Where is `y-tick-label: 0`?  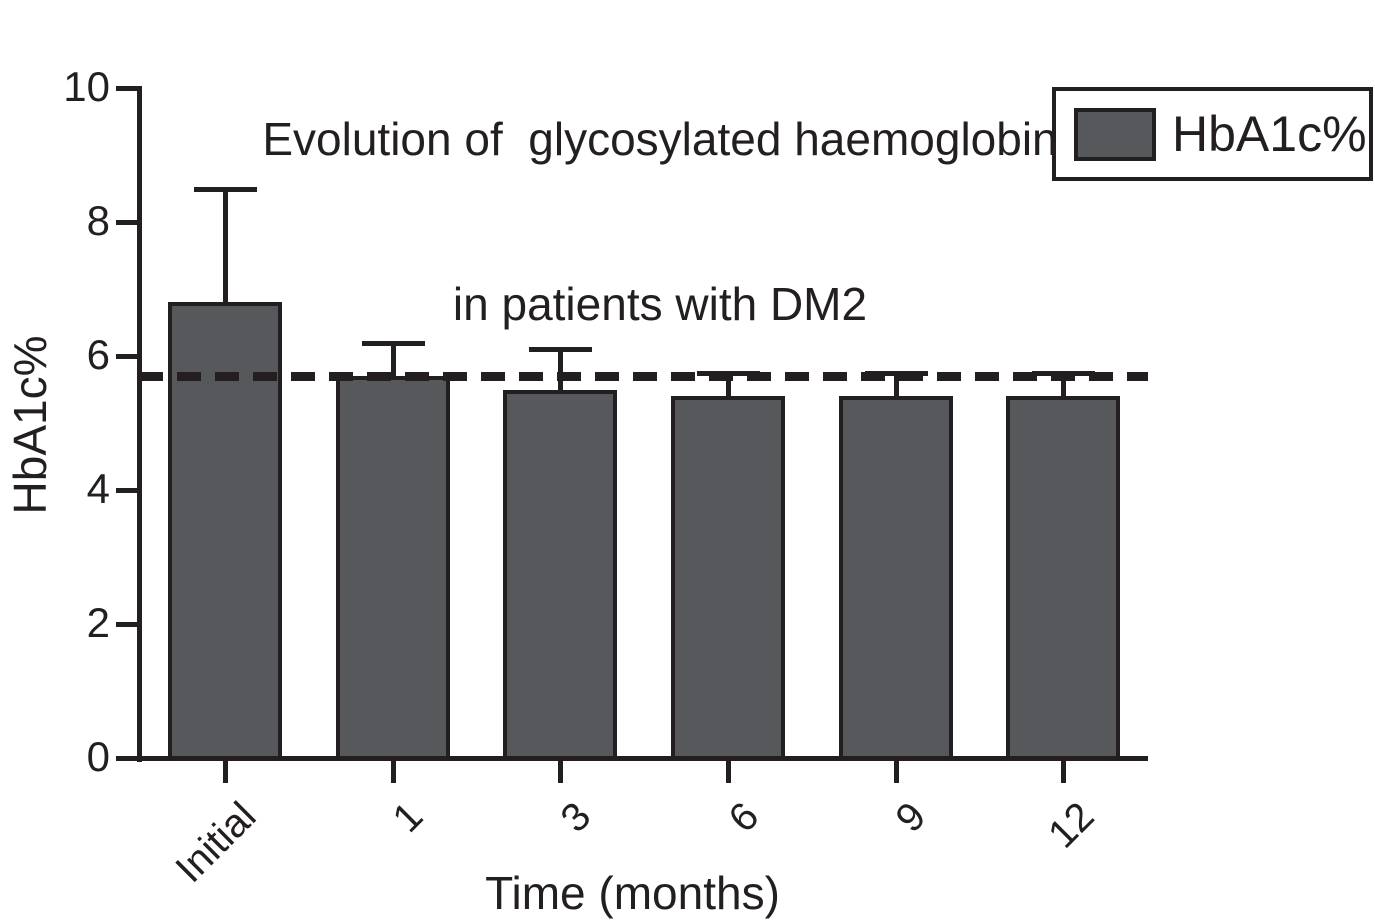 y-tick-label: 0 is located at coordinates (98, 756).